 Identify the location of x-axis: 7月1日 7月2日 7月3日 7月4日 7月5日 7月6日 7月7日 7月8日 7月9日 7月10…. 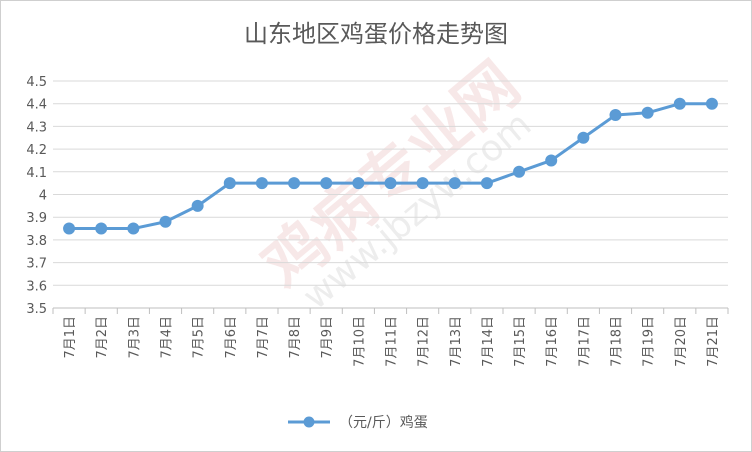
(390, 337).